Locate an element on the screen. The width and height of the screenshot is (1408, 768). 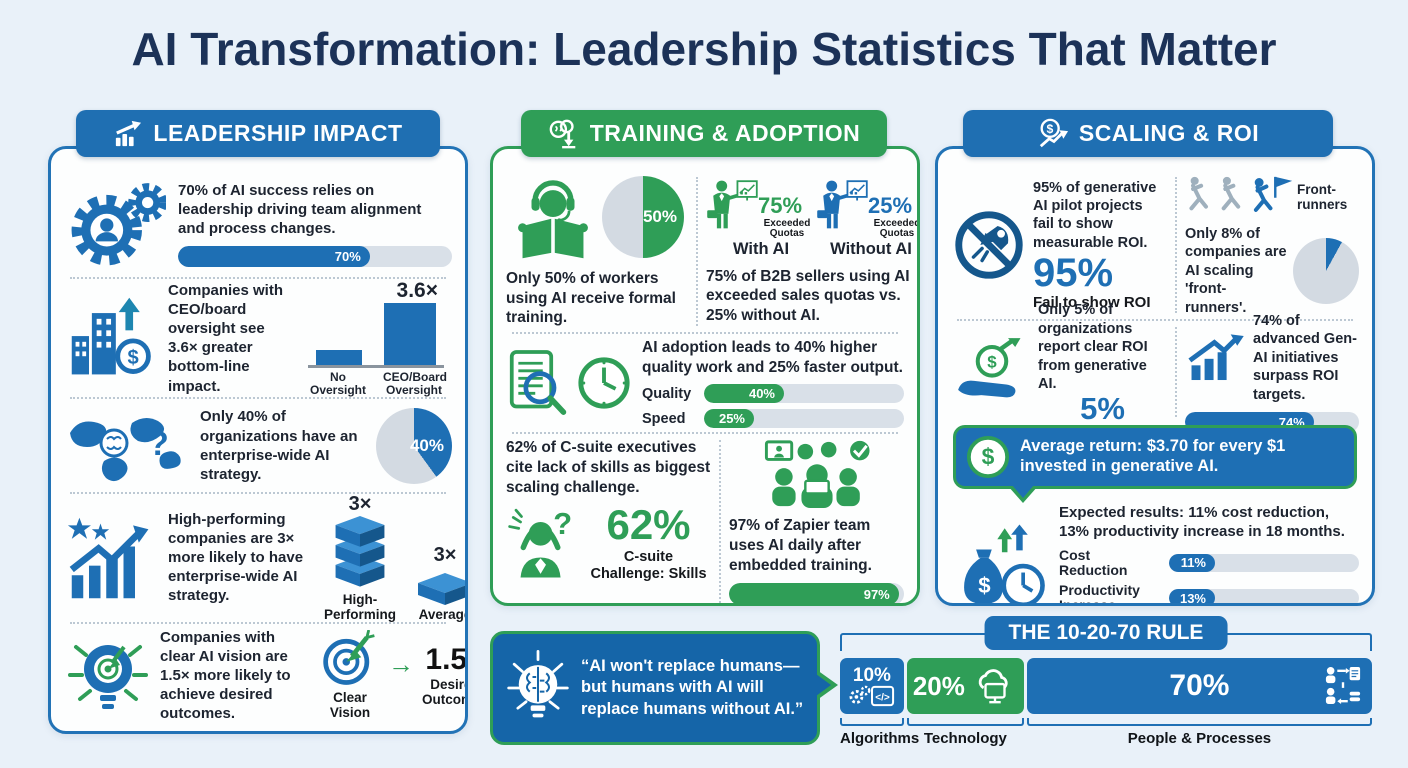
single-label: Average is located at coordinates (443, 615).